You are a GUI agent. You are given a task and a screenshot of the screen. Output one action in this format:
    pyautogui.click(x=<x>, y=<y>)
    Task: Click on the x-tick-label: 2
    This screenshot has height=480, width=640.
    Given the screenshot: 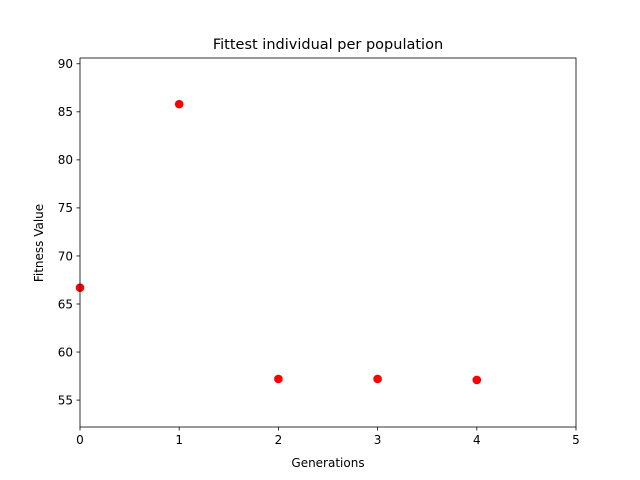 What is the action you would take?
    pyautogui.click(x=279, y=440)
    